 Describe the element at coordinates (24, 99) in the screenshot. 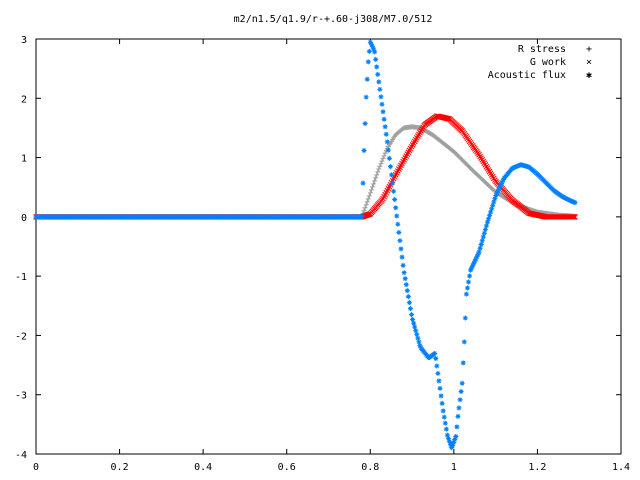

I see `y-tick-label: 2` at that location.